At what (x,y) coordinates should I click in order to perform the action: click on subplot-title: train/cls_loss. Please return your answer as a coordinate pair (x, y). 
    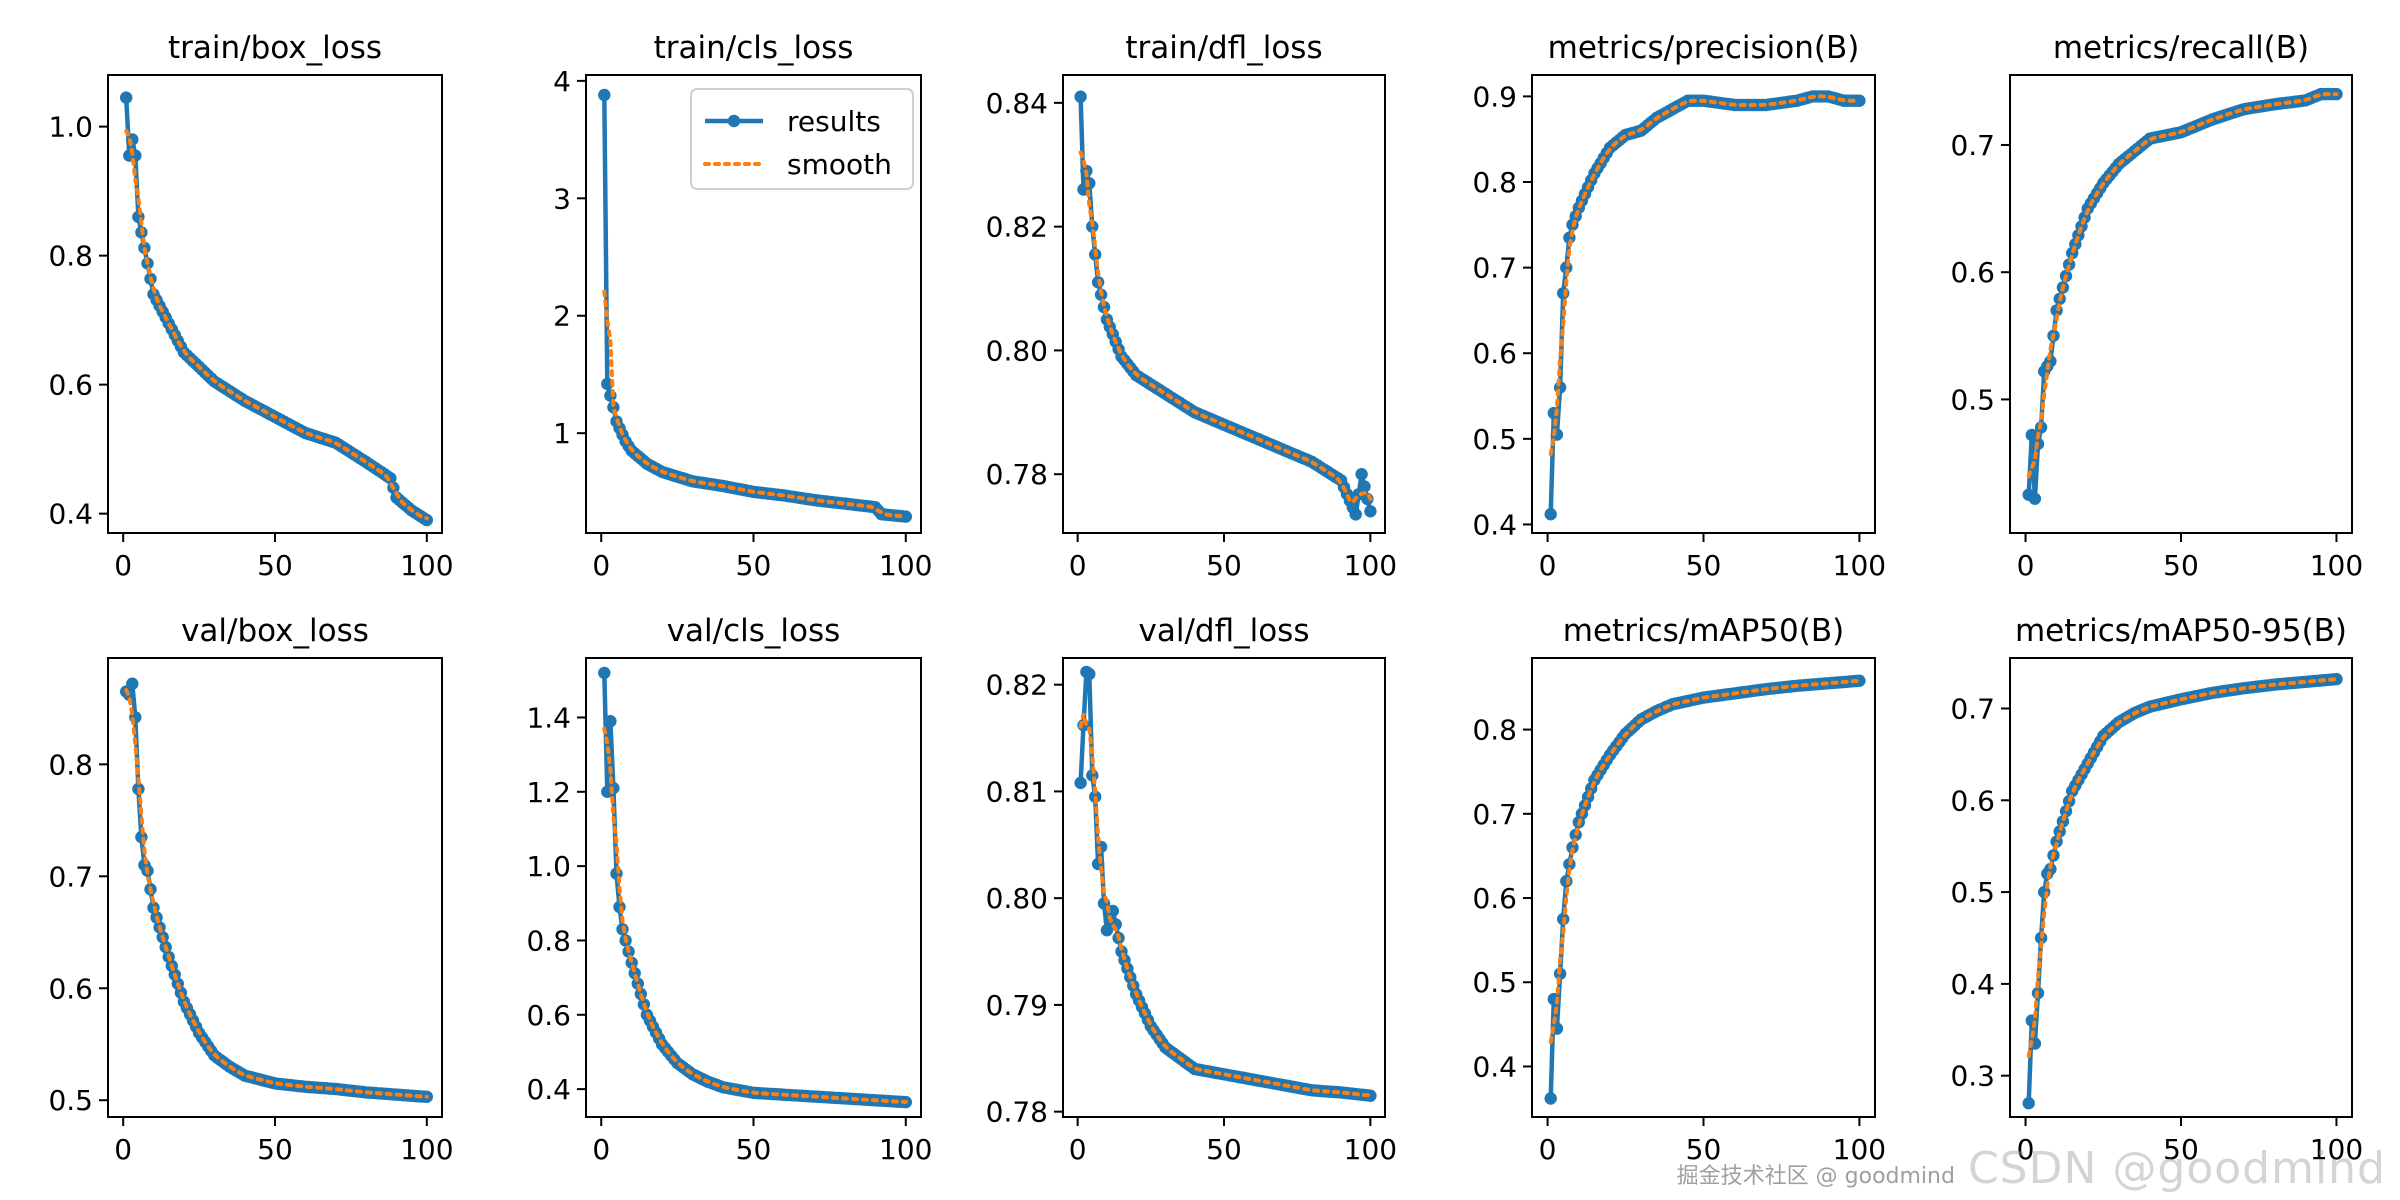
    Looking at the image, I should click on (754, 48).